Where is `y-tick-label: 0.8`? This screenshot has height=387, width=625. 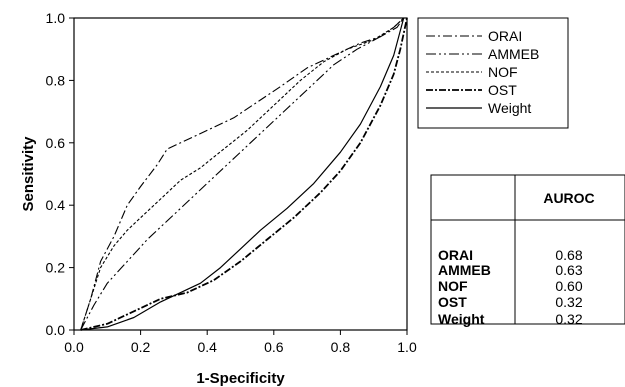
y-tick-label: 0.8 is located at coordinates (56, 80).